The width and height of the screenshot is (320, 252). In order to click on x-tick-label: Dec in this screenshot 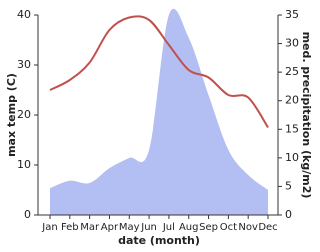, I will do `click(267, 227)`.